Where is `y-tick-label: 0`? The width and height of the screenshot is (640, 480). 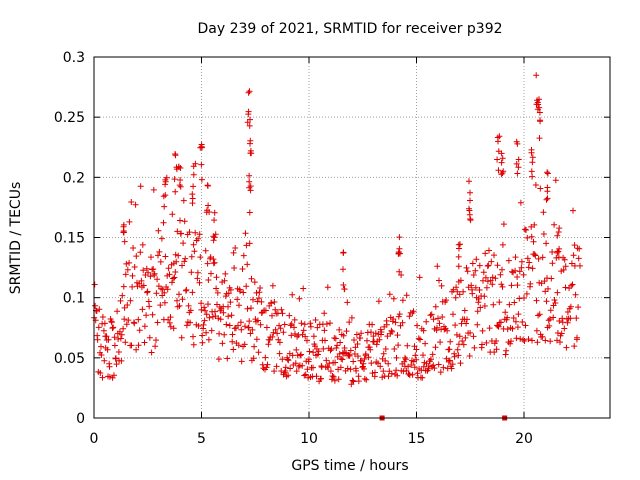 y-tick-label: 0 is located at coordinates (80, 419).